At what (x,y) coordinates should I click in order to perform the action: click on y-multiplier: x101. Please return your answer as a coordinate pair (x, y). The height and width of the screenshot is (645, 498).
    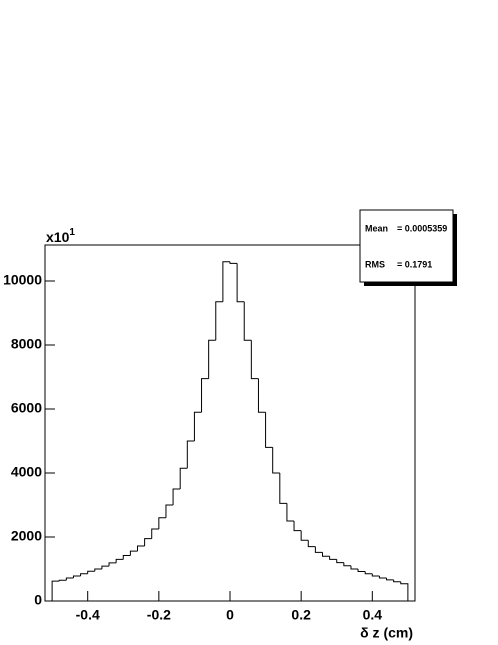
    Looking at the image, I should click on (60, 236).